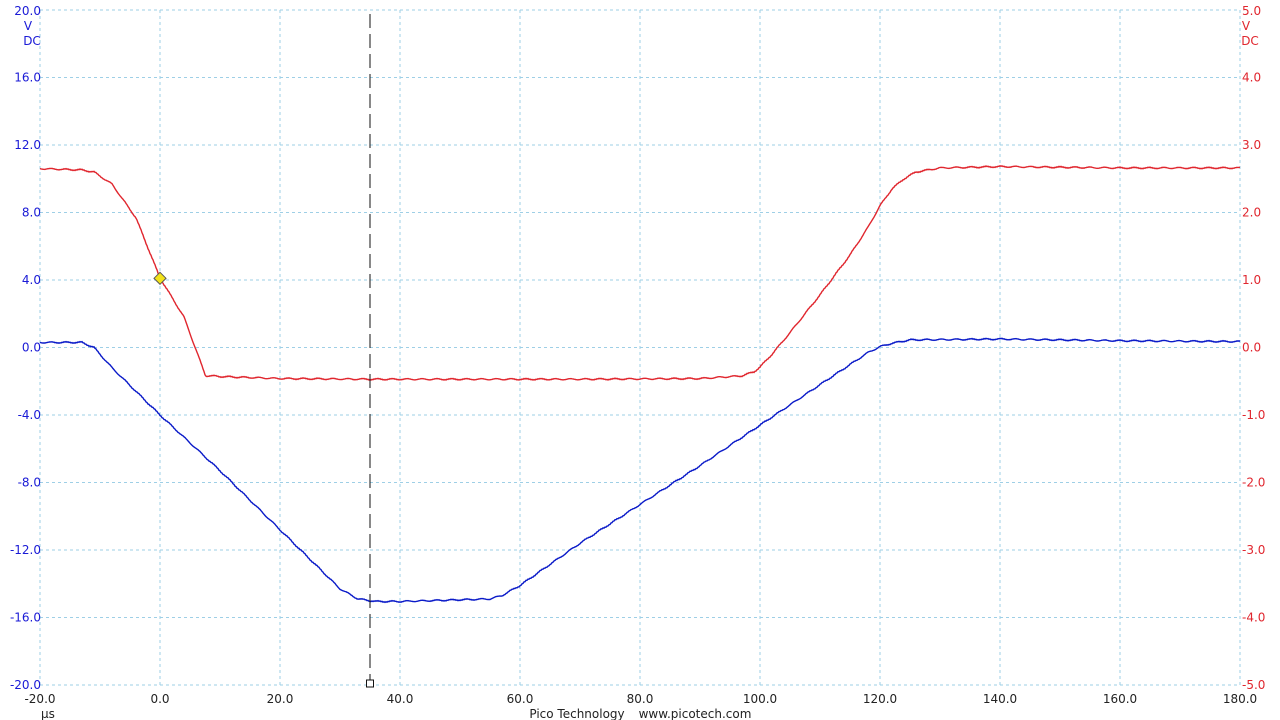 The image size is (1280, 720). What do you see at coordinates (1240, 699) in the screenshot?
I see `x-axis-tick-label: 180.0` at bounding box center [1240, 699].